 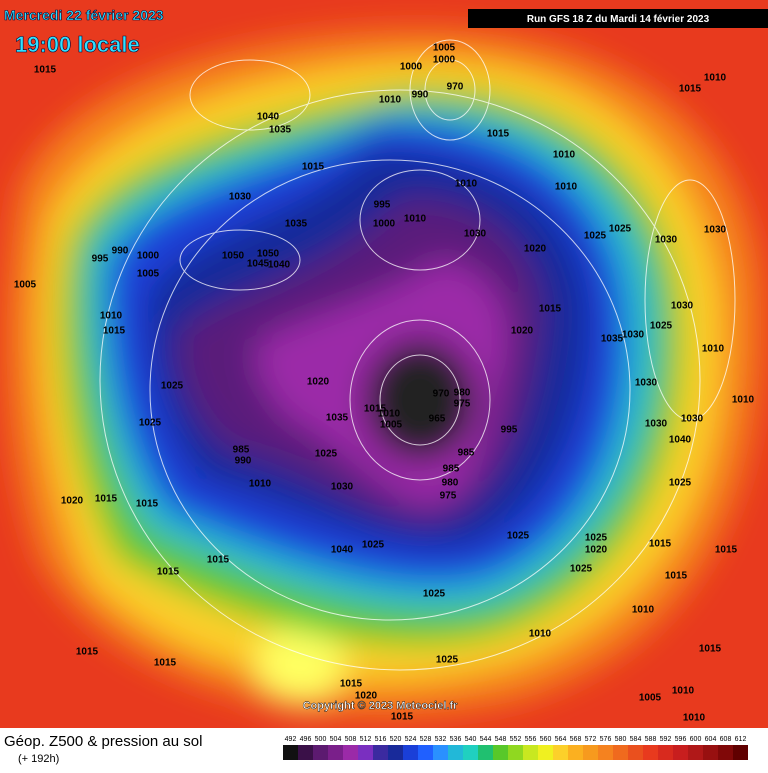 What do you see at coordinates (471, 739) in the screenshot?
I see `legend-label: 540` at bounding box center [471, 739].